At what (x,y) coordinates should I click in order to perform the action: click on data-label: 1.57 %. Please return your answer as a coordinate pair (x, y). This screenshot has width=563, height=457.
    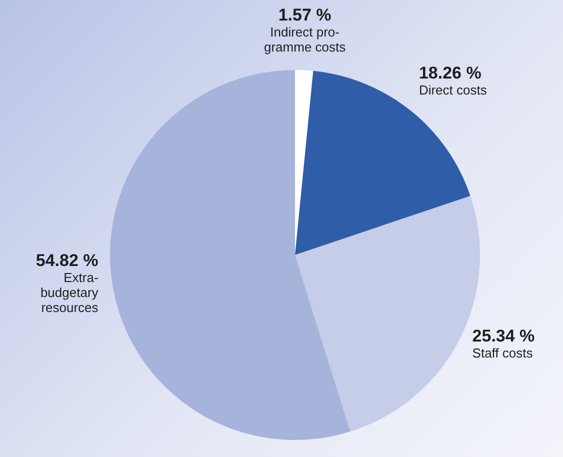
    Looking at the image, I should click on (305, 14).